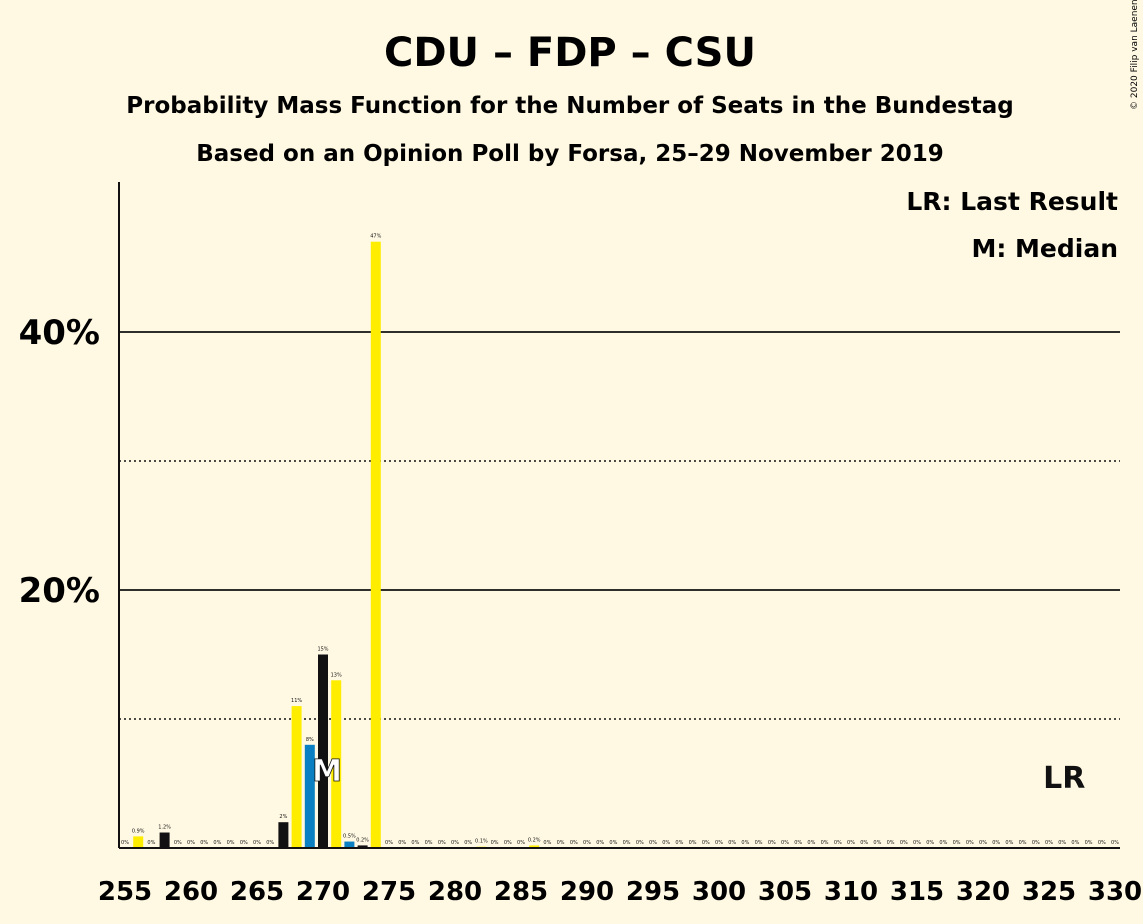 The width and height of the screenshot is (1143, 924). Describe the element at coordinates (627, 843) in the screenshot. I see `data-label-293: 0%` at that location.